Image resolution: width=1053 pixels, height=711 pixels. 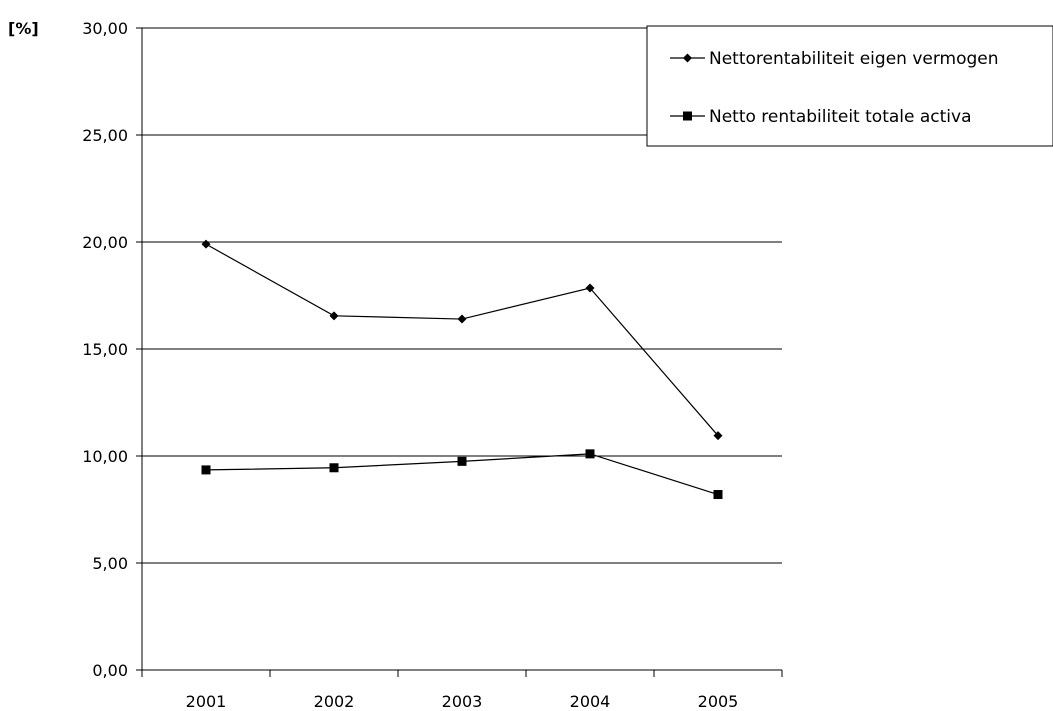 What do you see at coordinates (110, 563) in the screenshot?
I see `y-tick-label: 5,00` at bounding box center [110, 563].